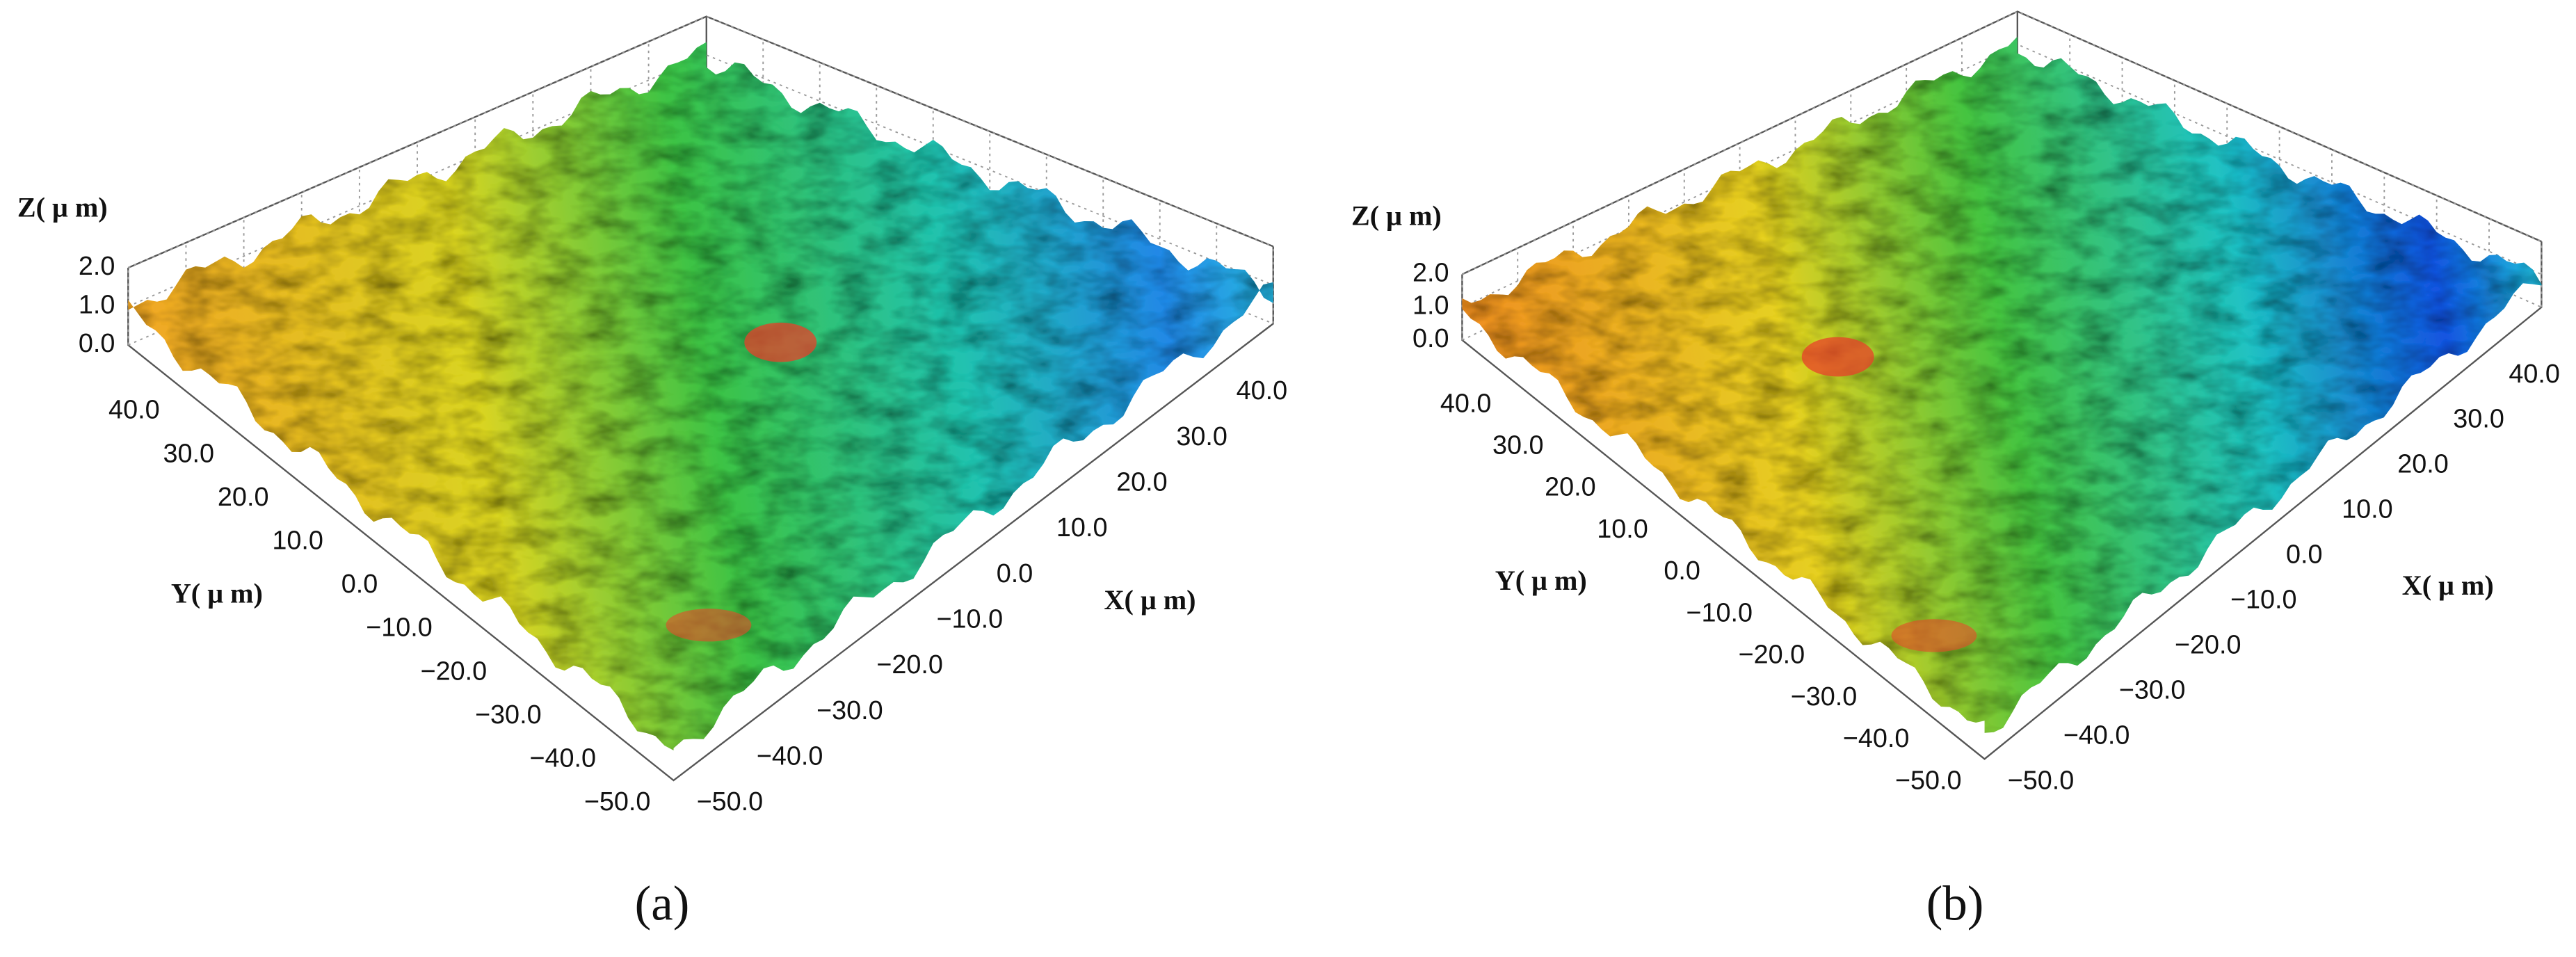 The height and width of the screenshot is (957, 2576). Describe the element at coordinates (1955, 904) in the screenshot. I see `caption: (b)` at that location.